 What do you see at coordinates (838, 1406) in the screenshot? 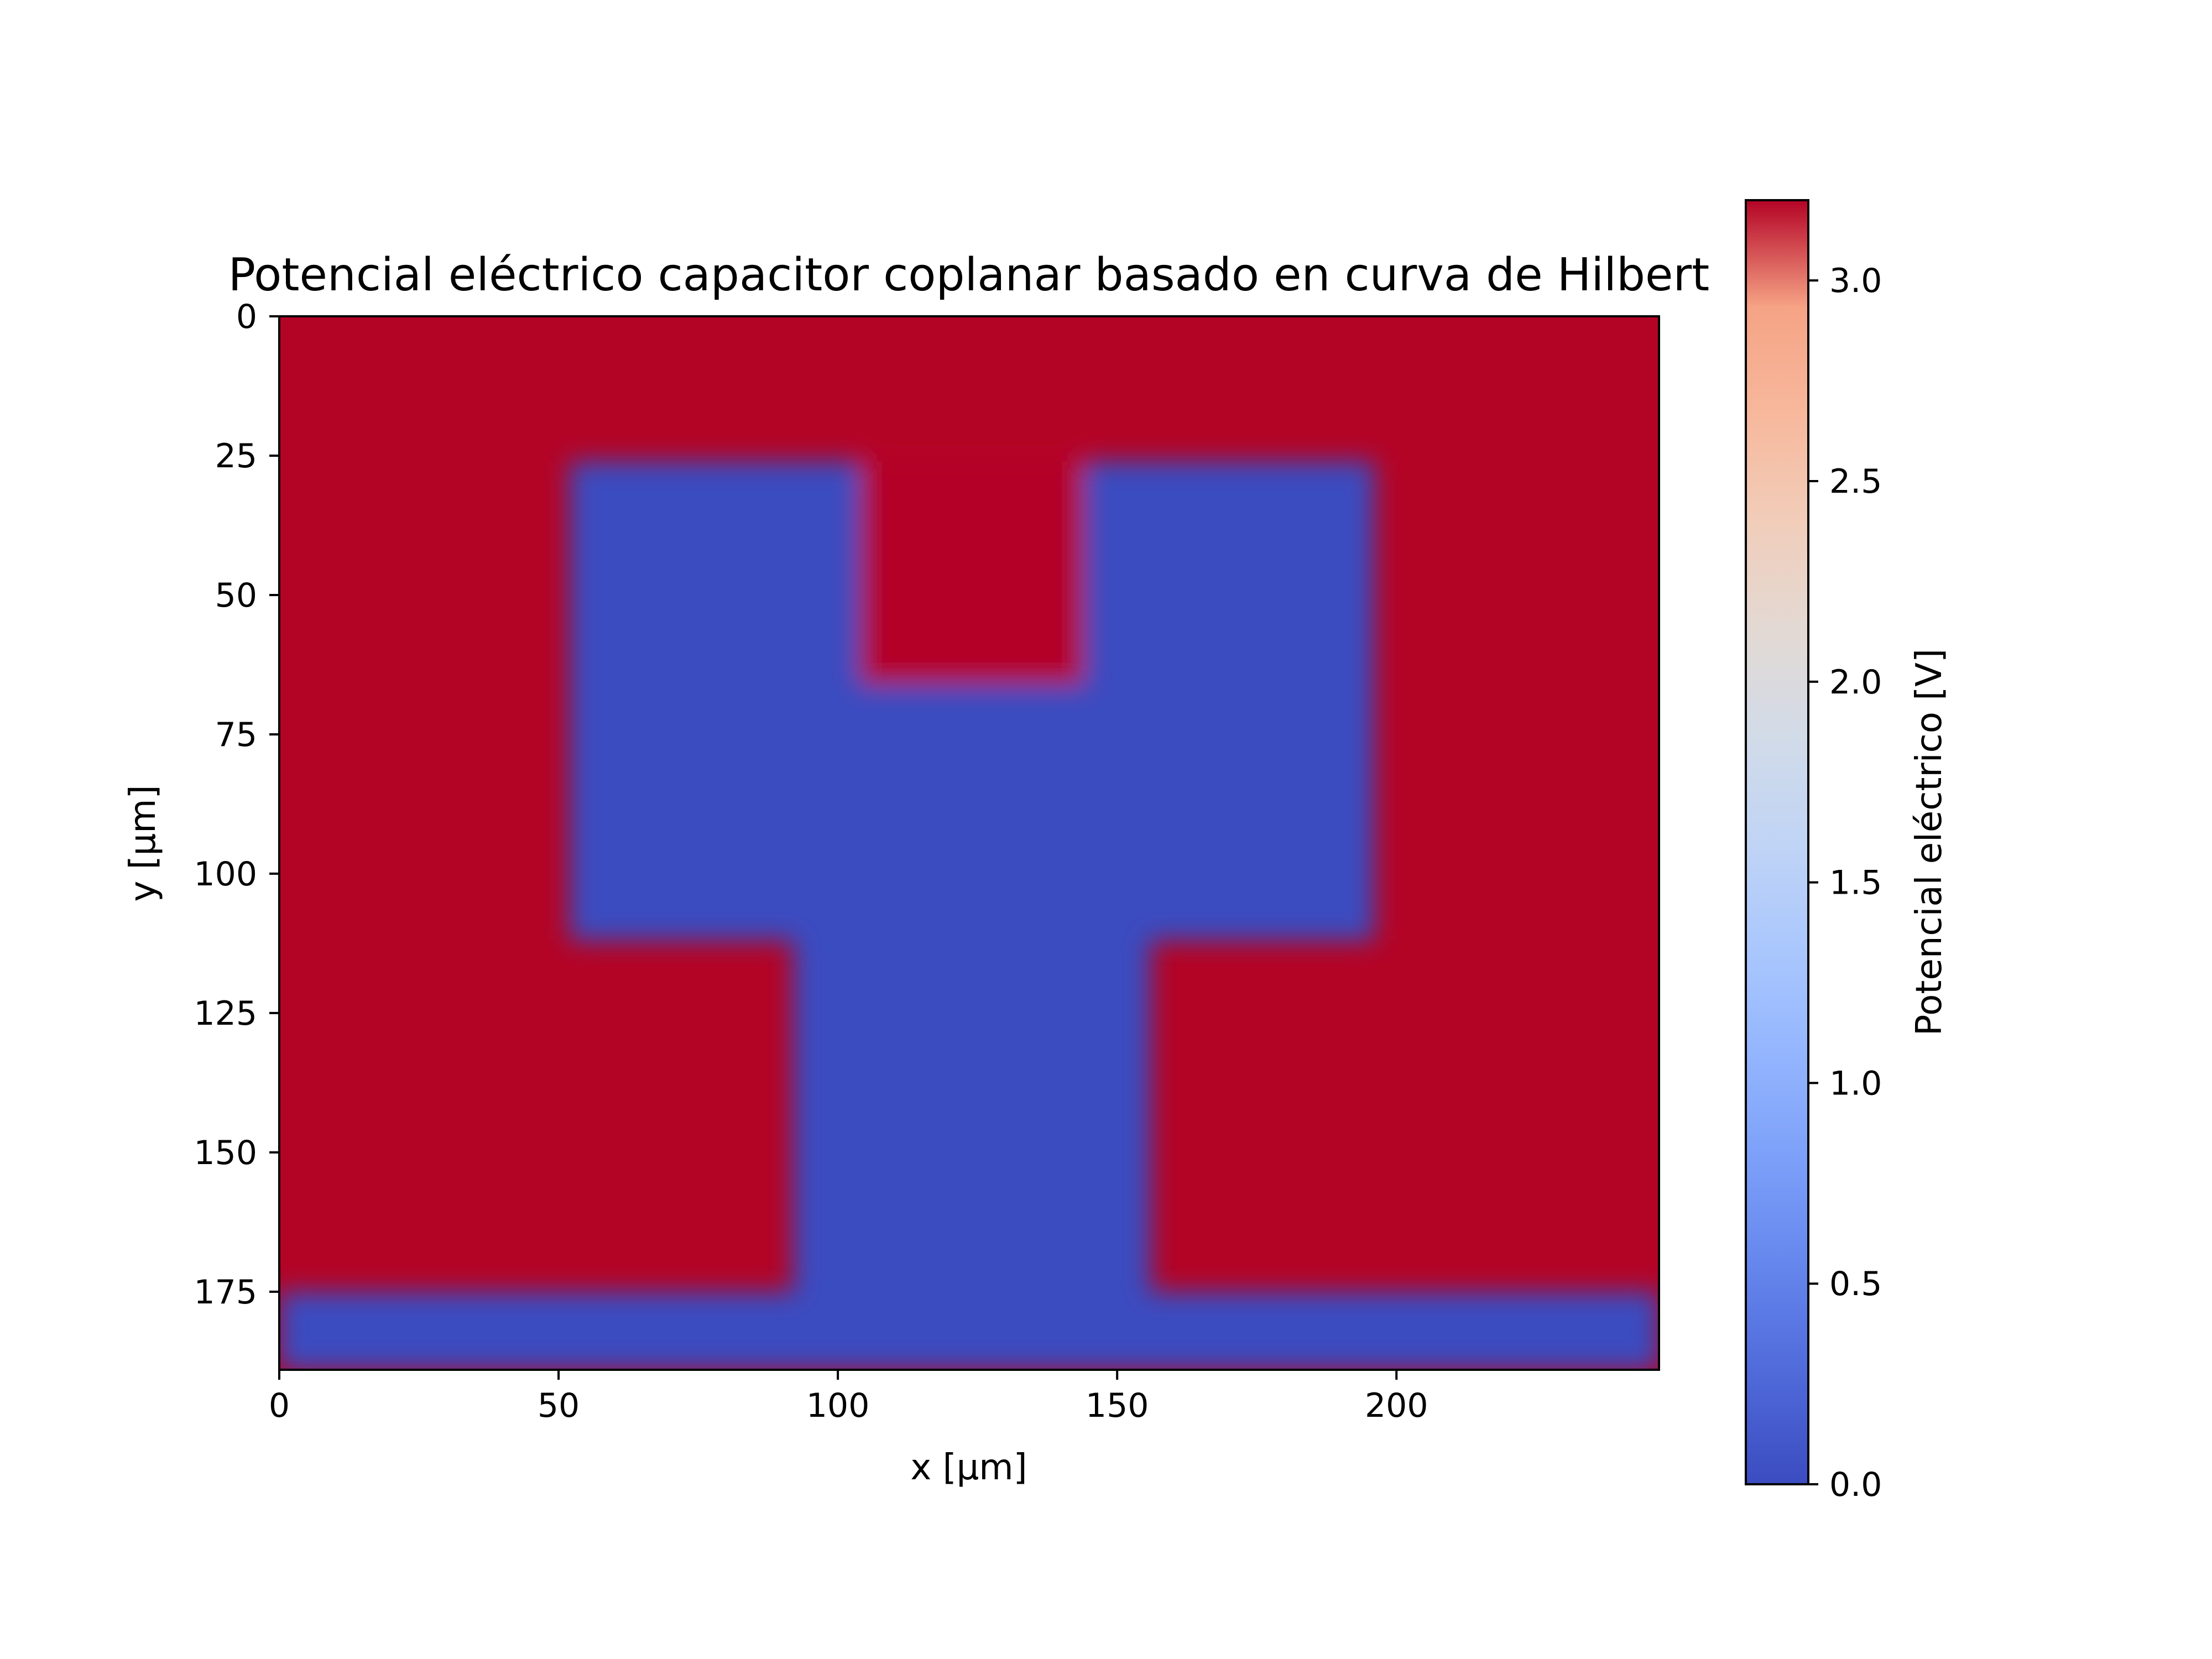
I see `x-tick-label: 100` at bounding box center [838, 1406].